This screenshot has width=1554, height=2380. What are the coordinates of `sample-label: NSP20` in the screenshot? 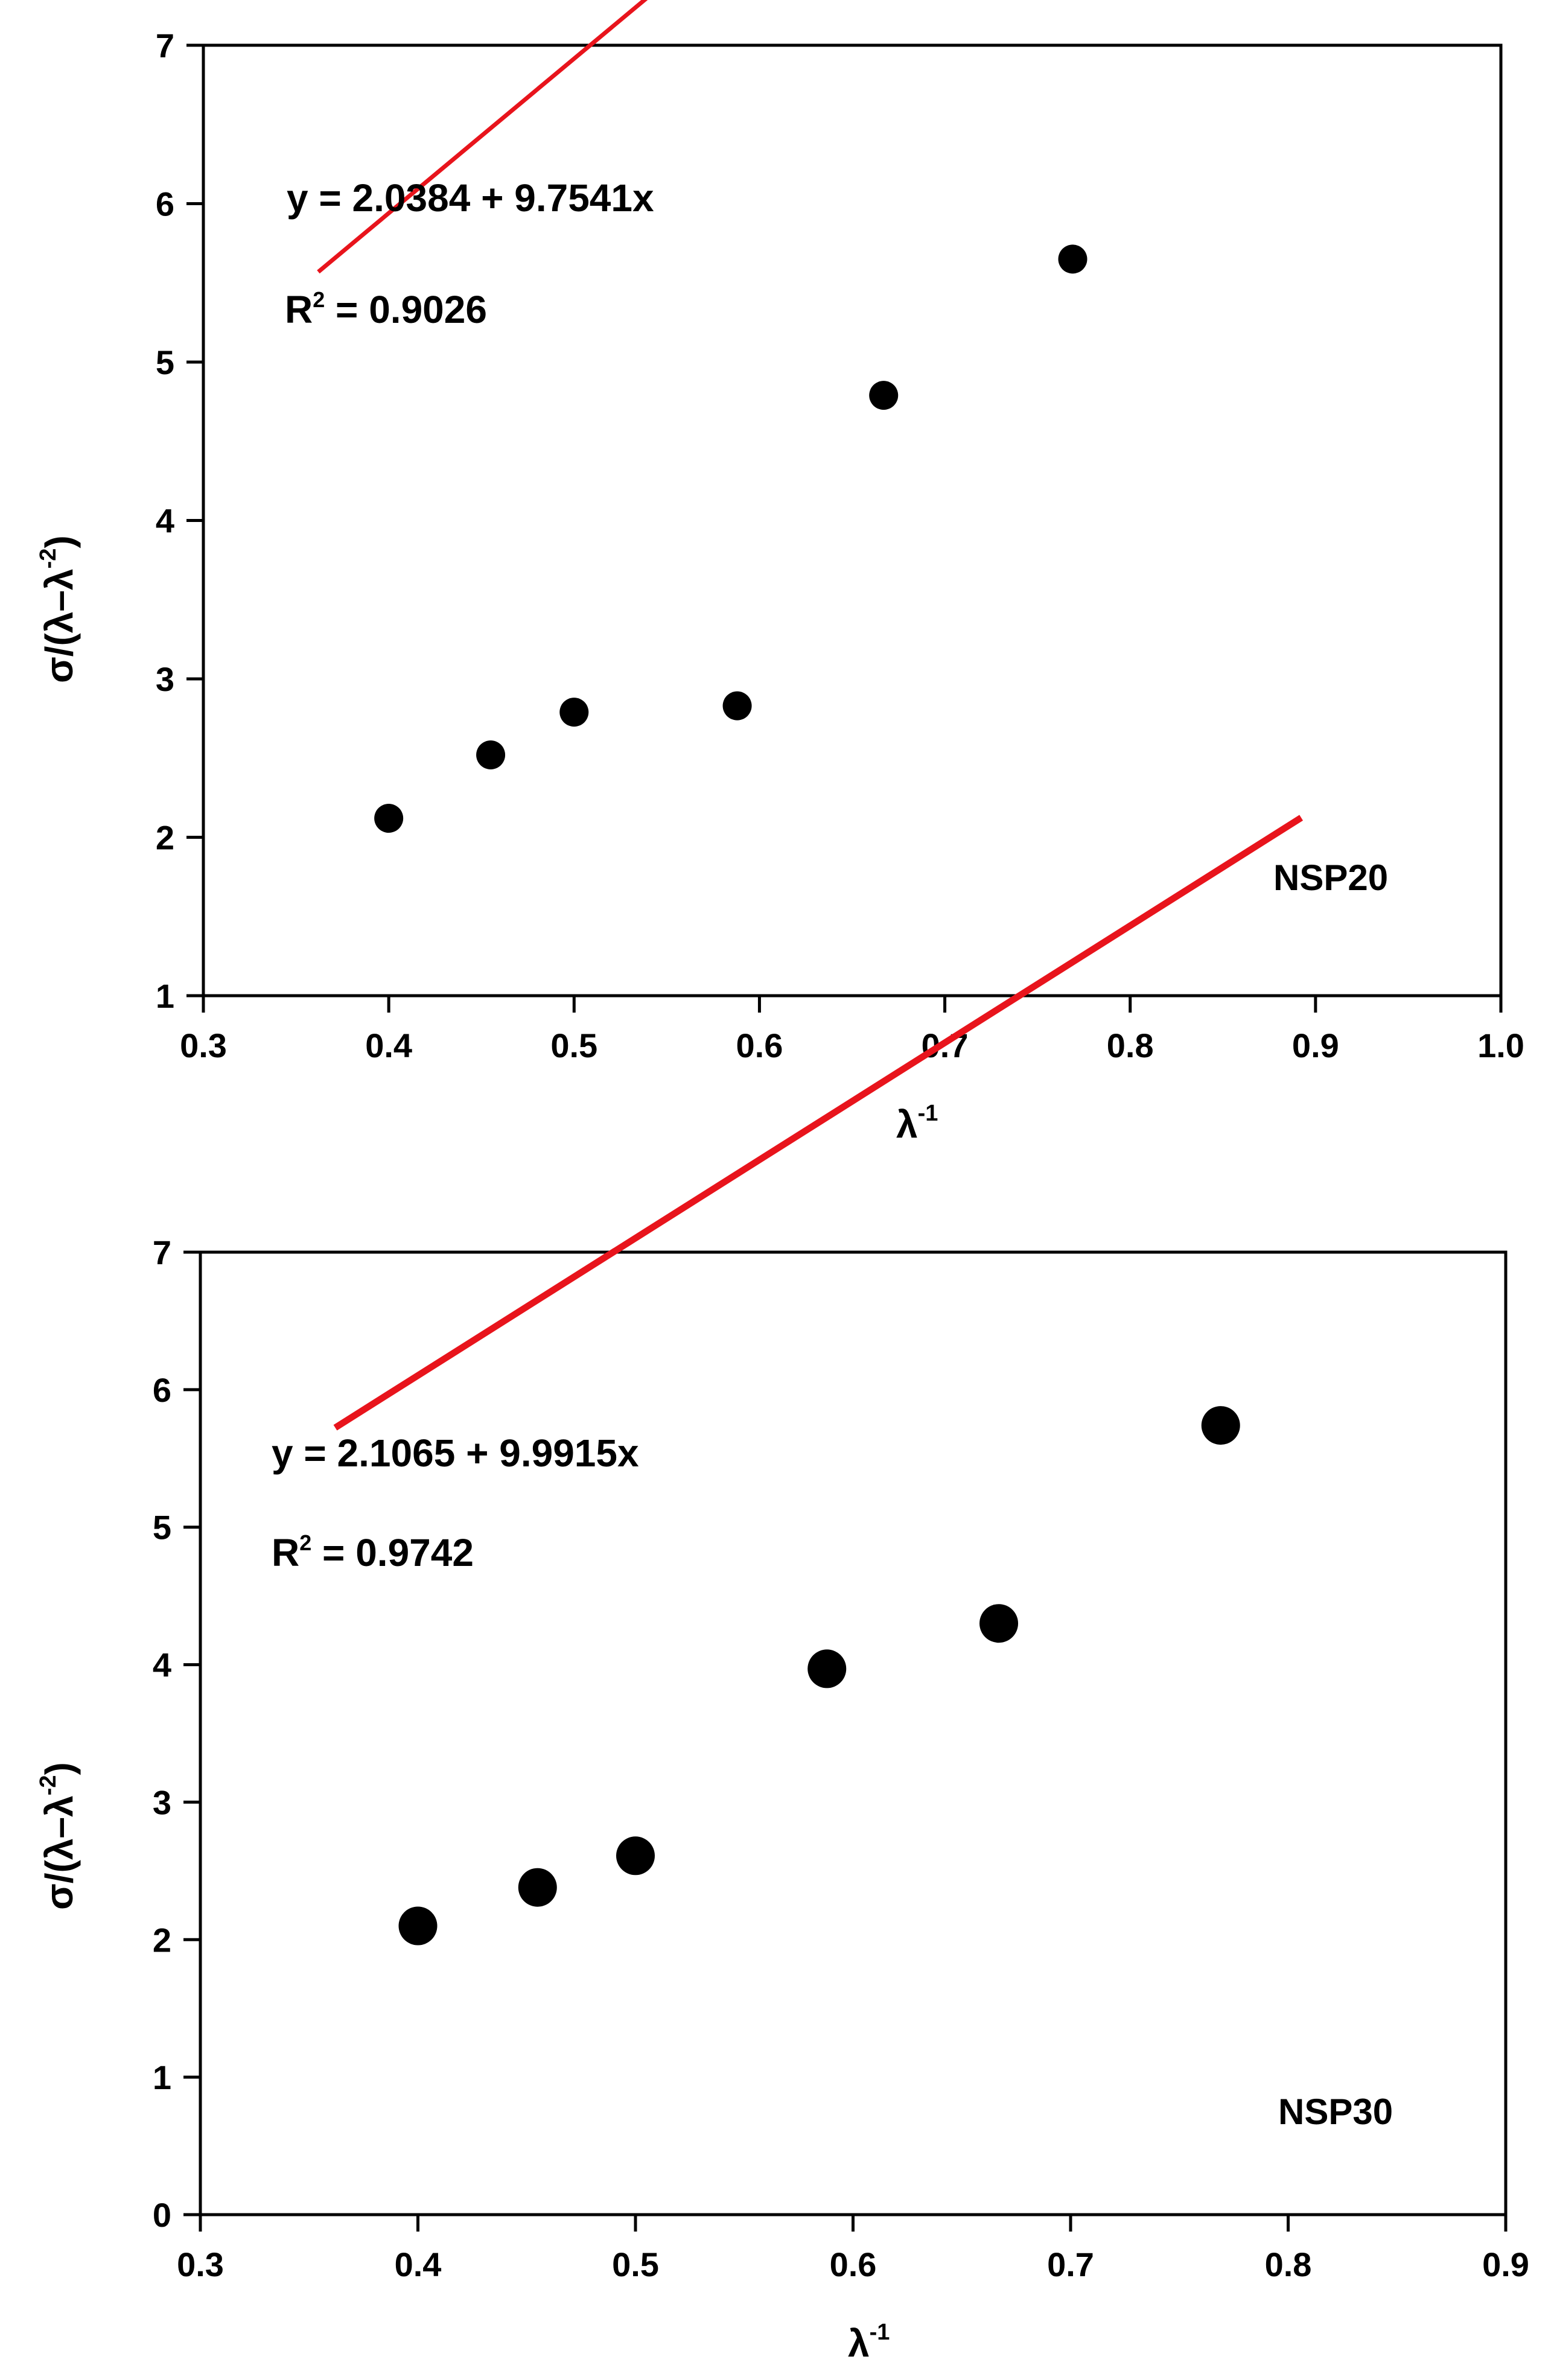 It's located at (1330, 878).